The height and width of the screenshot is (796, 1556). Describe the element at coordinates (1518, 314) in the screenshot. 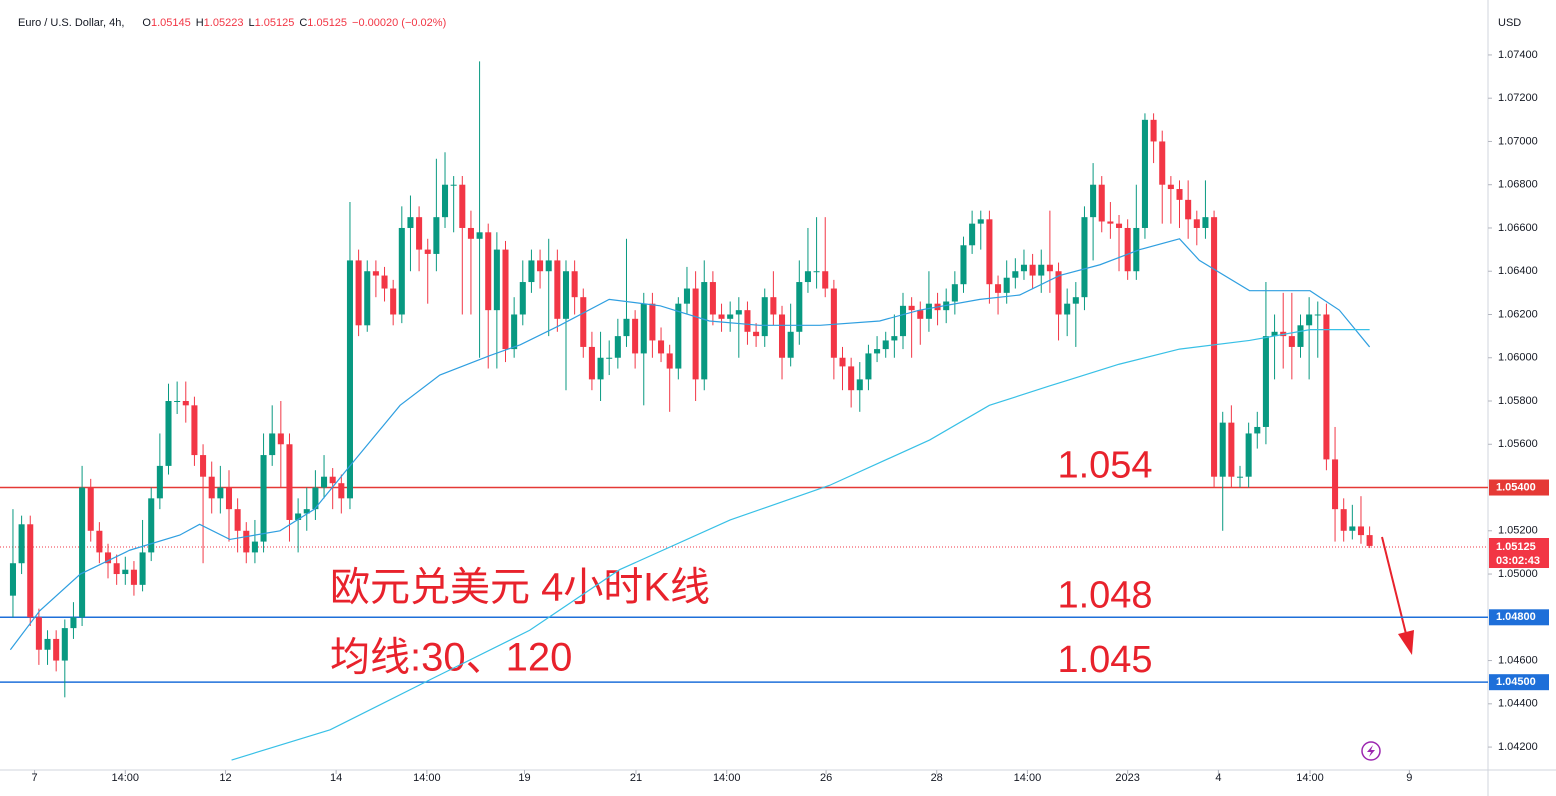

I see `y-tick-label: 1.06200` at that location.